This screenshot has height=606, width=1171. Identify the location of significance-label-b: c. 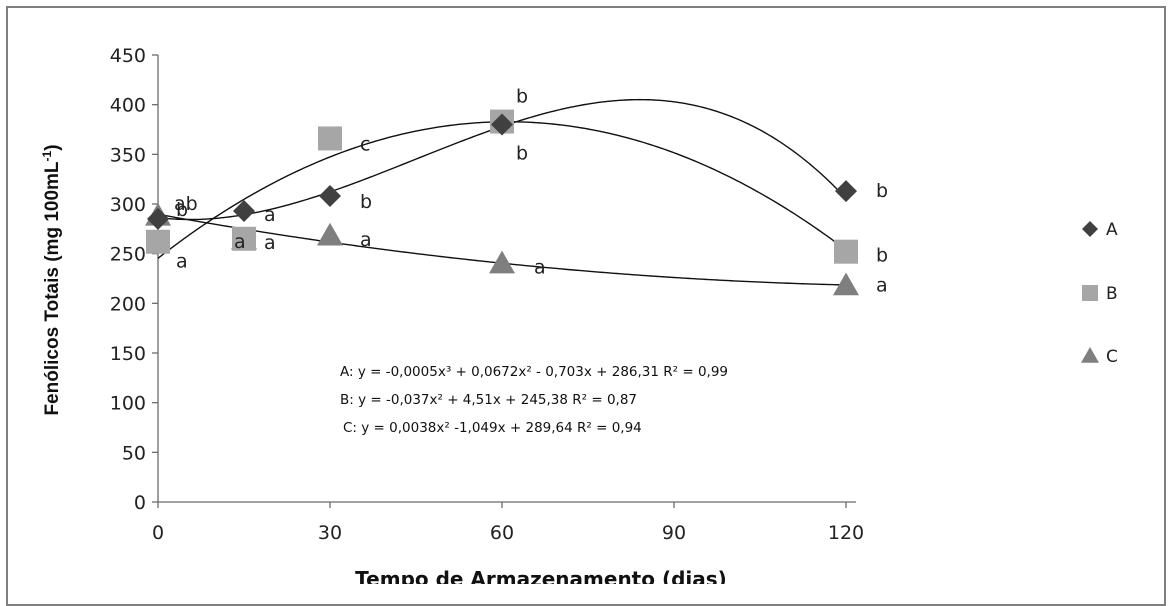
(365, 144).